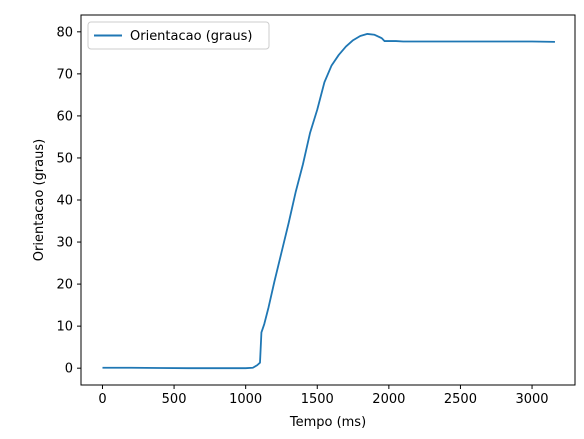  Describe the element at coordinates (64, 32) in the screenshot. I see `y-tick-label: 80` at that location.